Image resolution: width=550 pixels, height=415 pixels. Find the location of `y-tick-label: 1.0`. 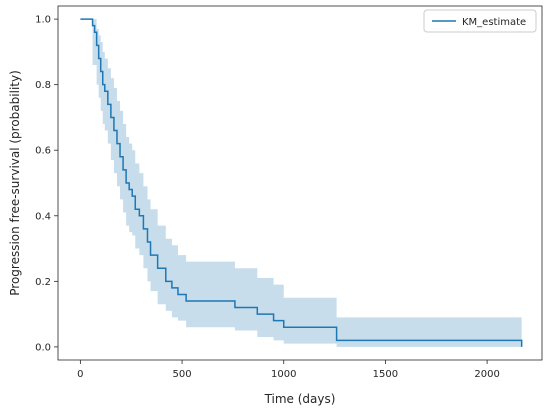

y-tick-label: 1.0 is located at coordinates (43, 20).